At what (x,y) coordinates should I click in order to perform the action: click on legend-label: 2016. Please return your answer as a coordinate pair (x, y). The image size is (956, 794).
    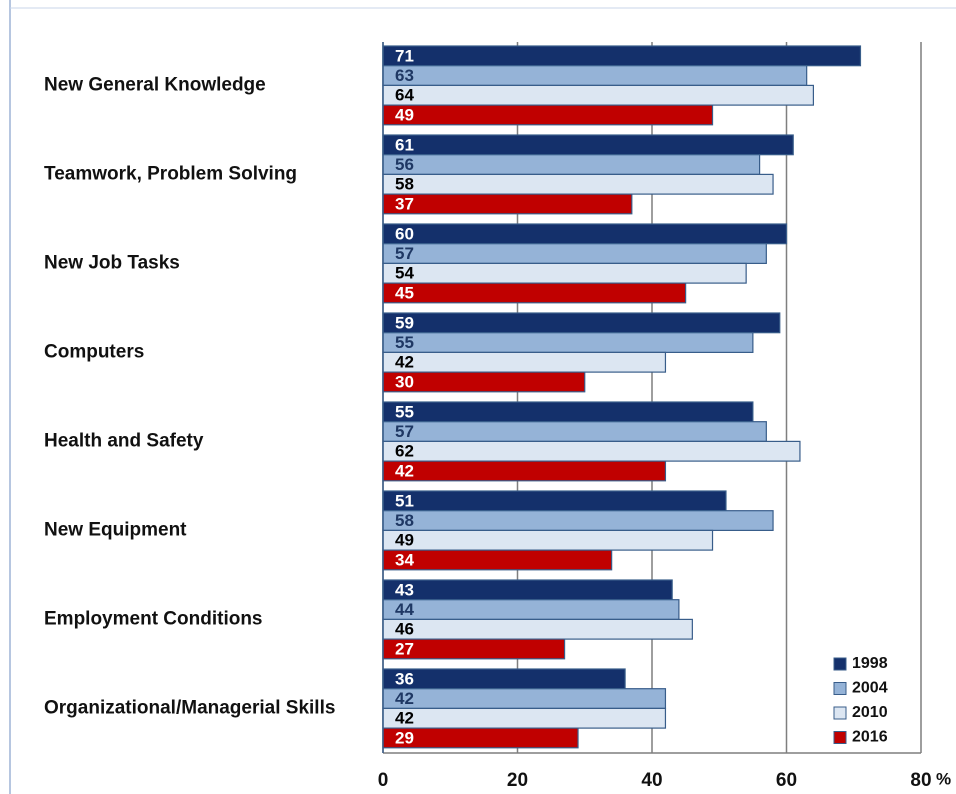
    Looking at the image, I should click on (870, 737).